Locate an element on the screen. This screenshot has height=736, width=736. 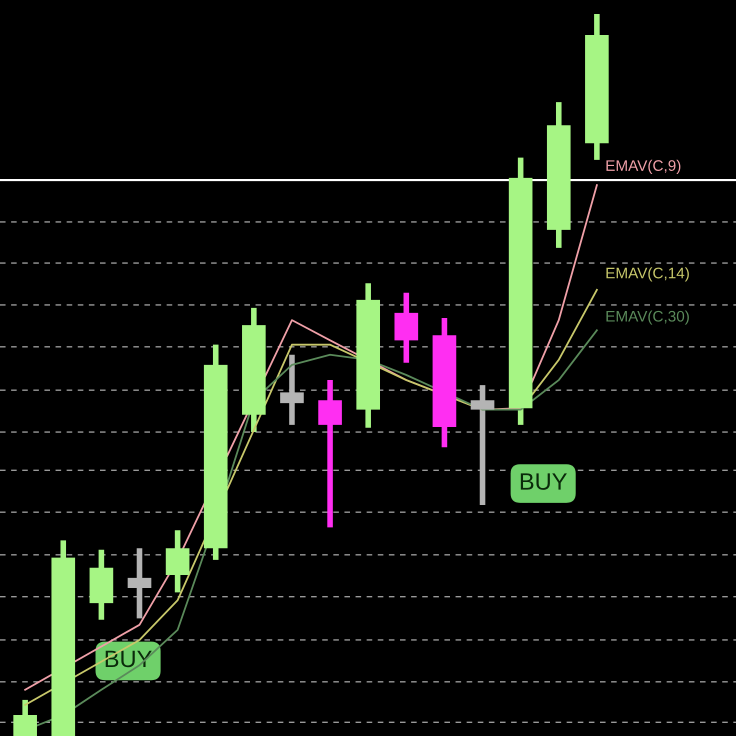
series-label: EMAV(C,30) is located at coordinates (647, 317).